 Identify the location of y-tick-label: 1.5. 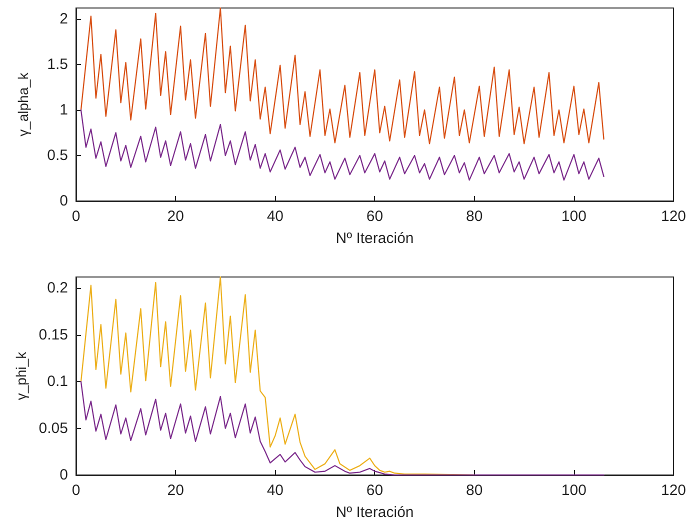
(57, 64).